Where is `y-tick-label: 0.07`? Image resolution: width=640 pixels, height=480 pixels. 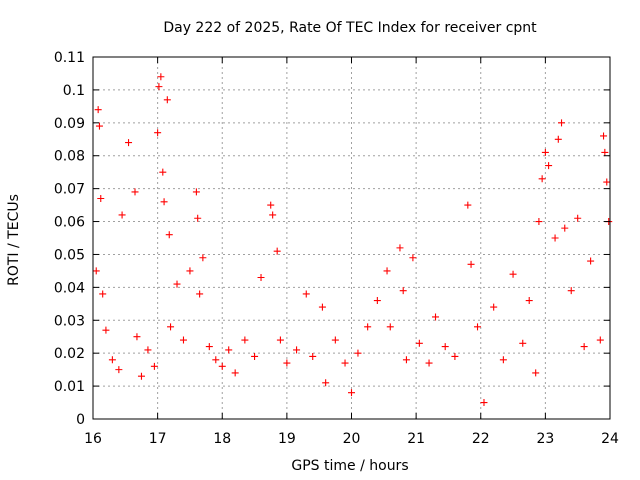
y-tick-label: 0.07 is located at coordinates (69, 190).